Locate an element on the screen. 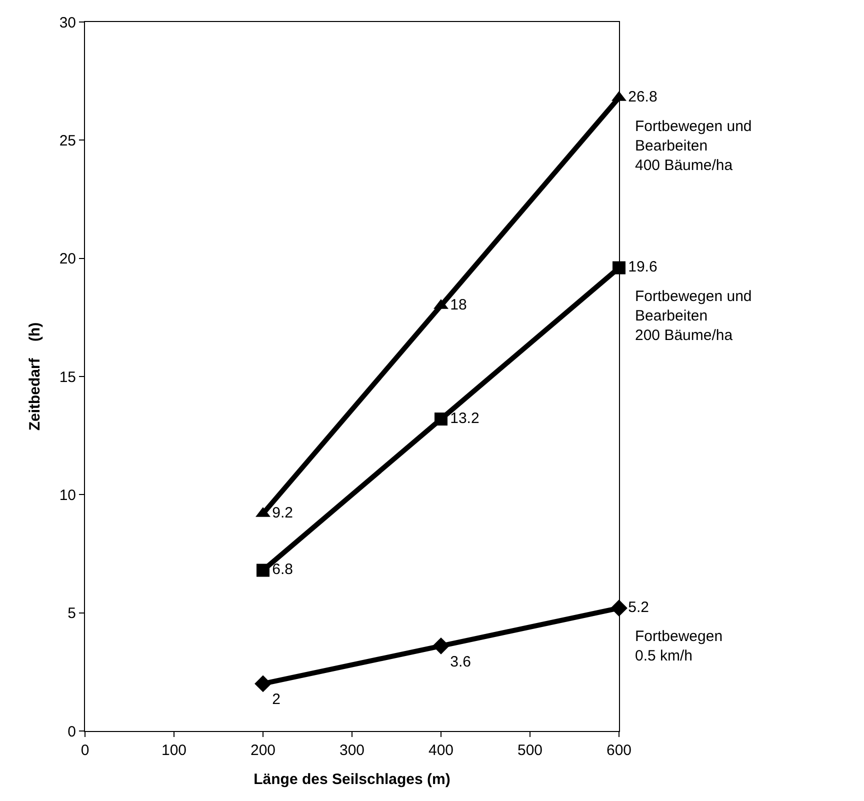 This screenshot has height=801, width=864. data-label: 6.8 is located at coordinates (282, 569).